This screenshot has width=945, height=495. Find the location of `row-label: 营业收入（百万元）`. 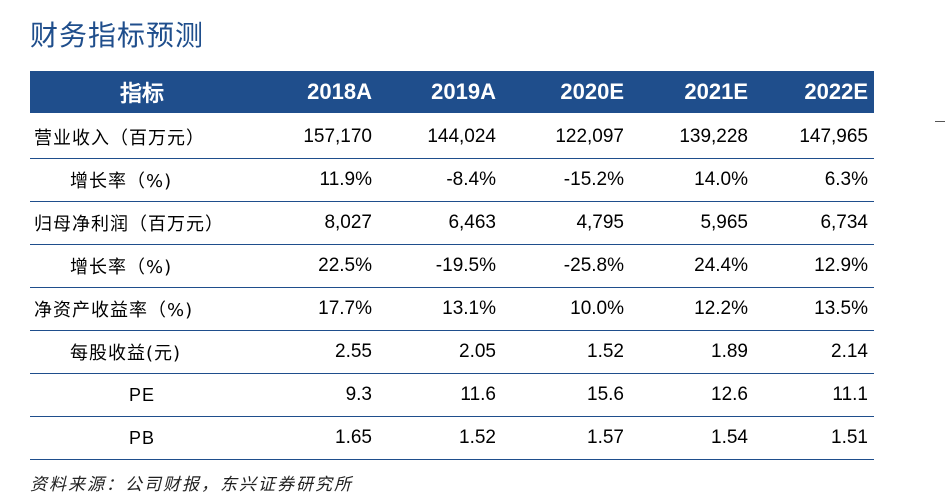

row-label: 营业收入（百万元） is located at coordinates (142, 136).